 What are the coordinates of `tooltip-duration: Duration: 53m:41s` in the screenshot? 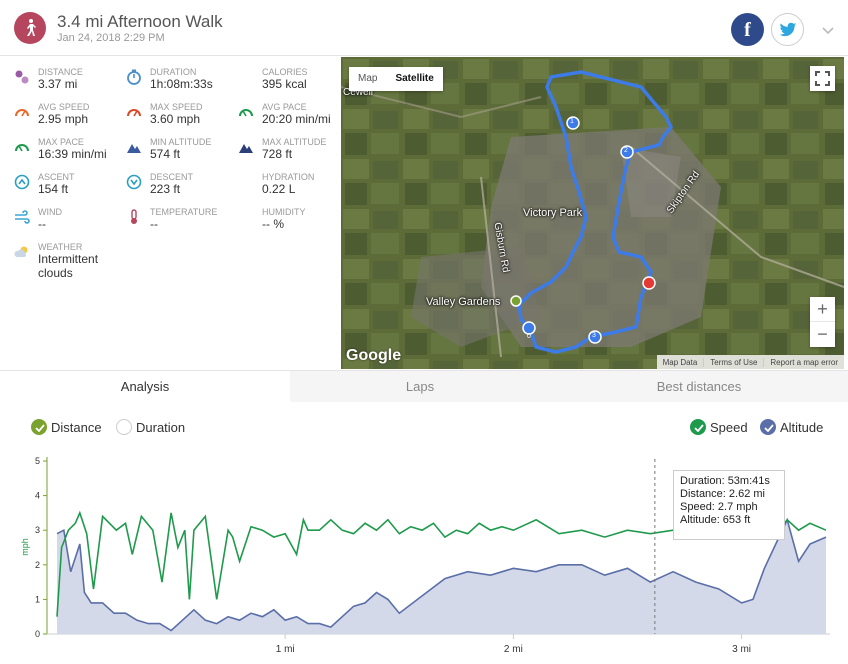 It's located at (725, 481).